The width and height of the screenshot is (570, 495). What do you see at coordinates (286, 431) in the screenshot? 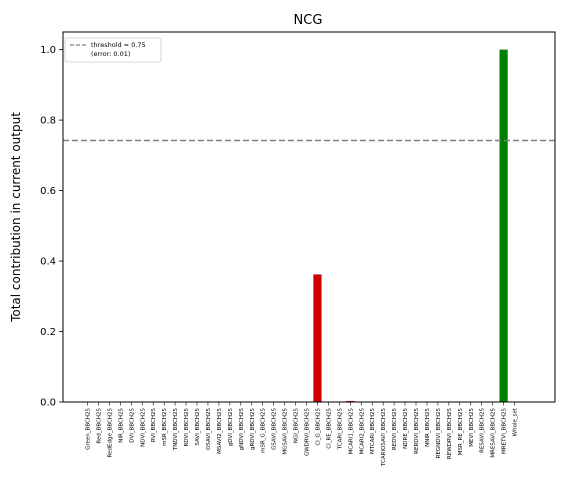
I see `x-tick-label: MGSAVI_BBCH25` at bounding box center [286, 431].